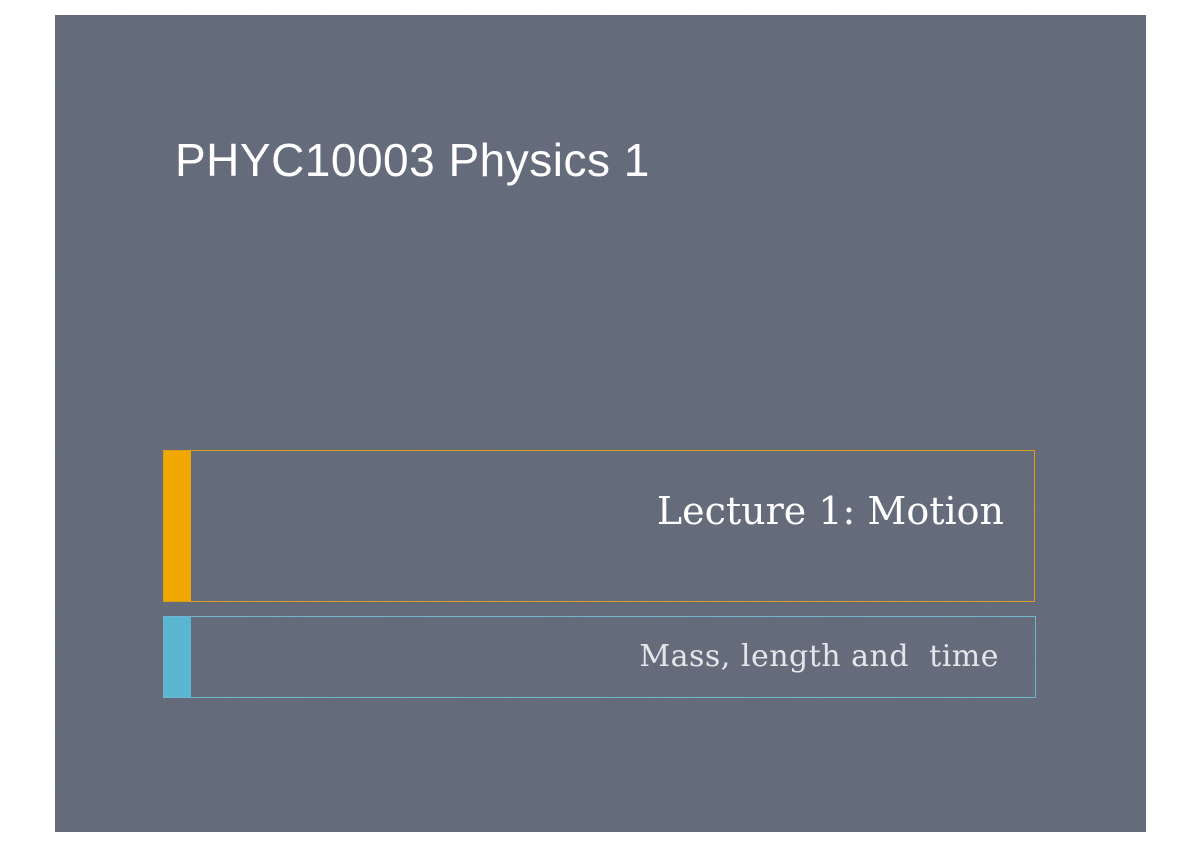 Image resolution: width=1200 pixels, height=848 pixels. Describe the element at coordinates (412, 160) in the screenshot. I see `slide-title: PHYC10003 Physics 1` at that location.